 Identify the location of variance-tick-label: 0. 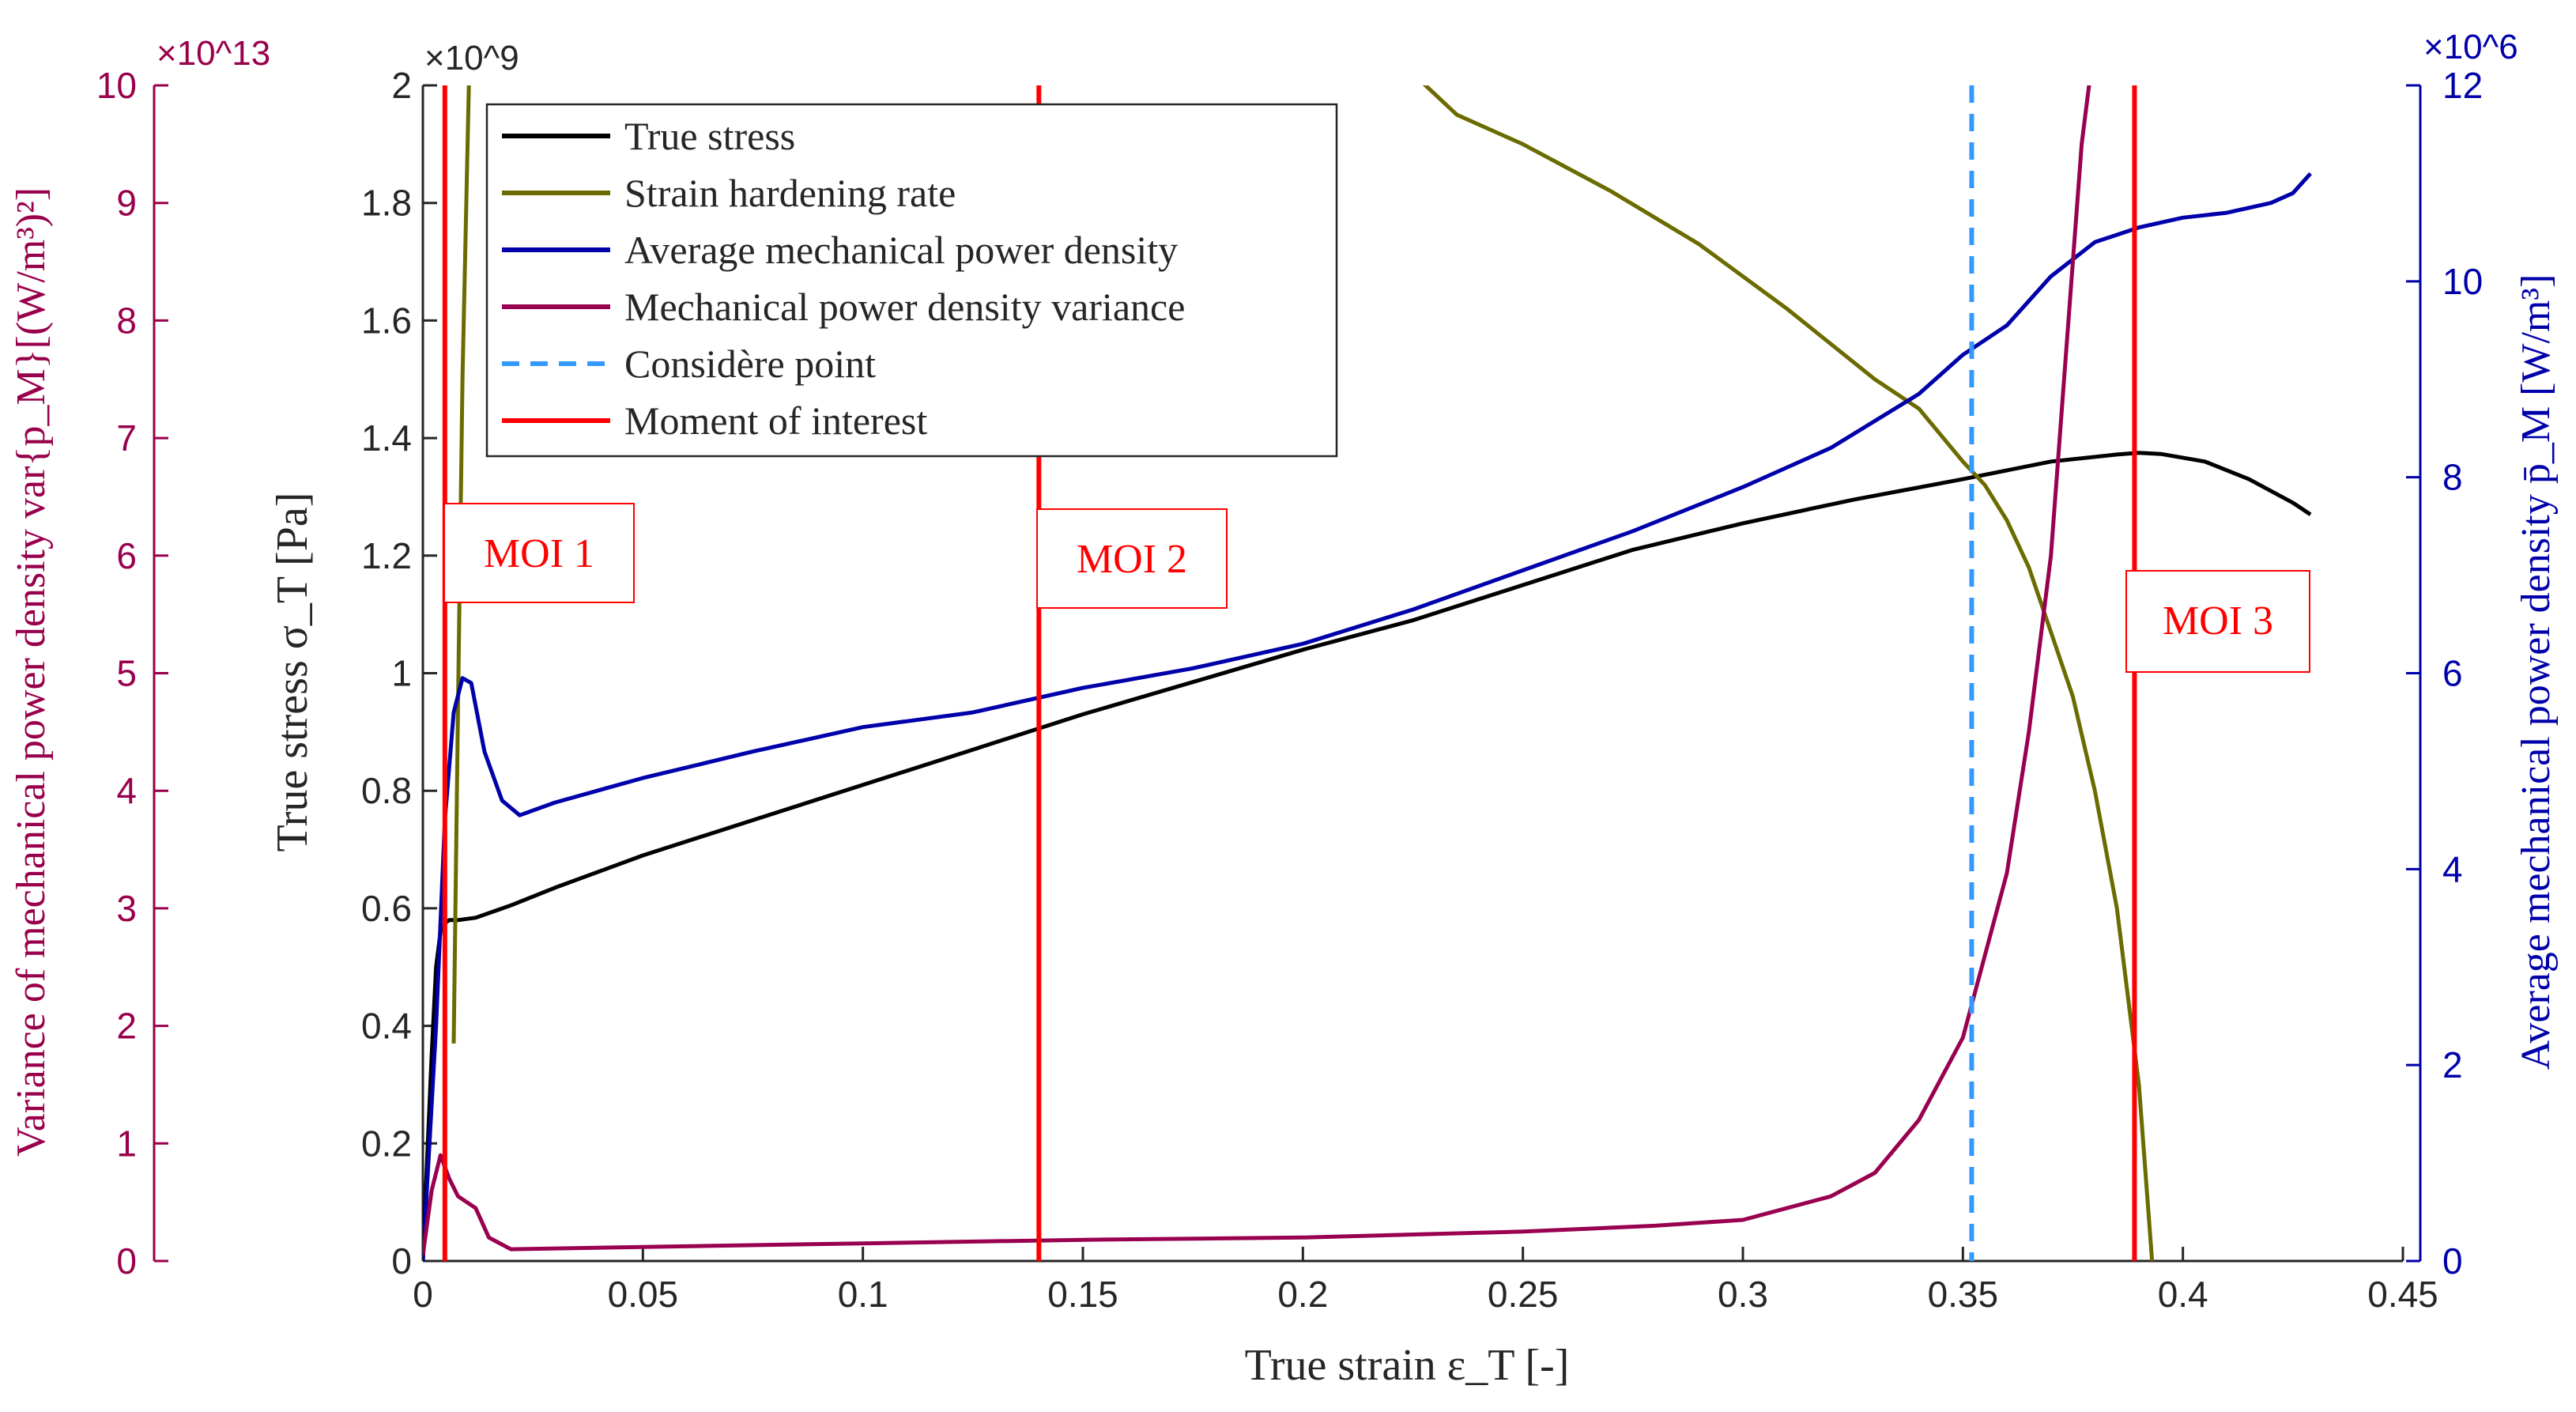
(126, 1261).